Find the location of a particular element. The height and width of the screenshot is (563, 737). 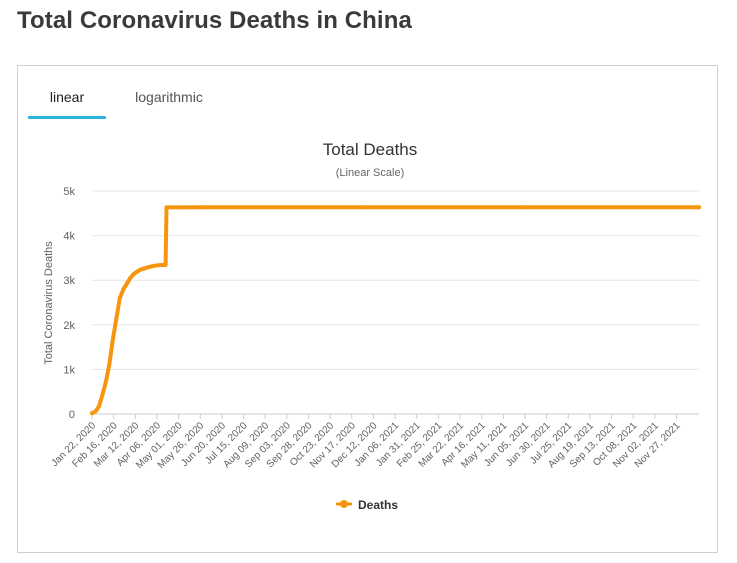

y-tick-label: 0 is located at coordinates (72, 415).